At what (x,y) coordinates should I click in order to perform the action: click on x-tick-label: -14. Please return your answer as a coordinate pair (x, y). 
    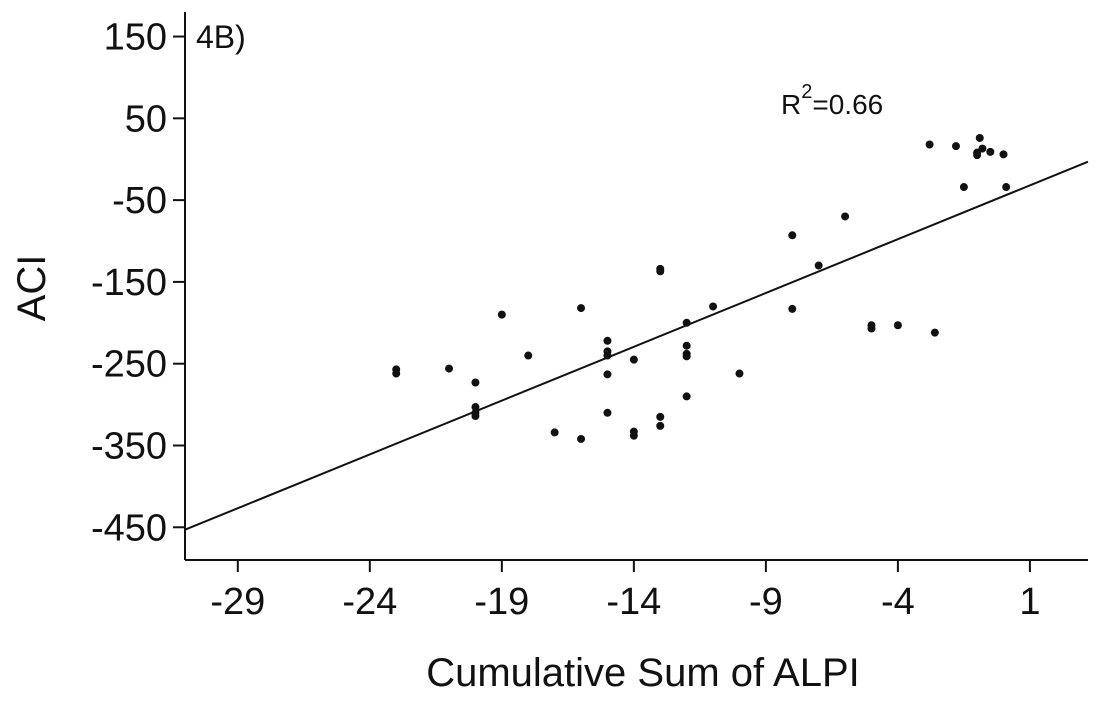
    Looking at the image, I should click on (633, 602).